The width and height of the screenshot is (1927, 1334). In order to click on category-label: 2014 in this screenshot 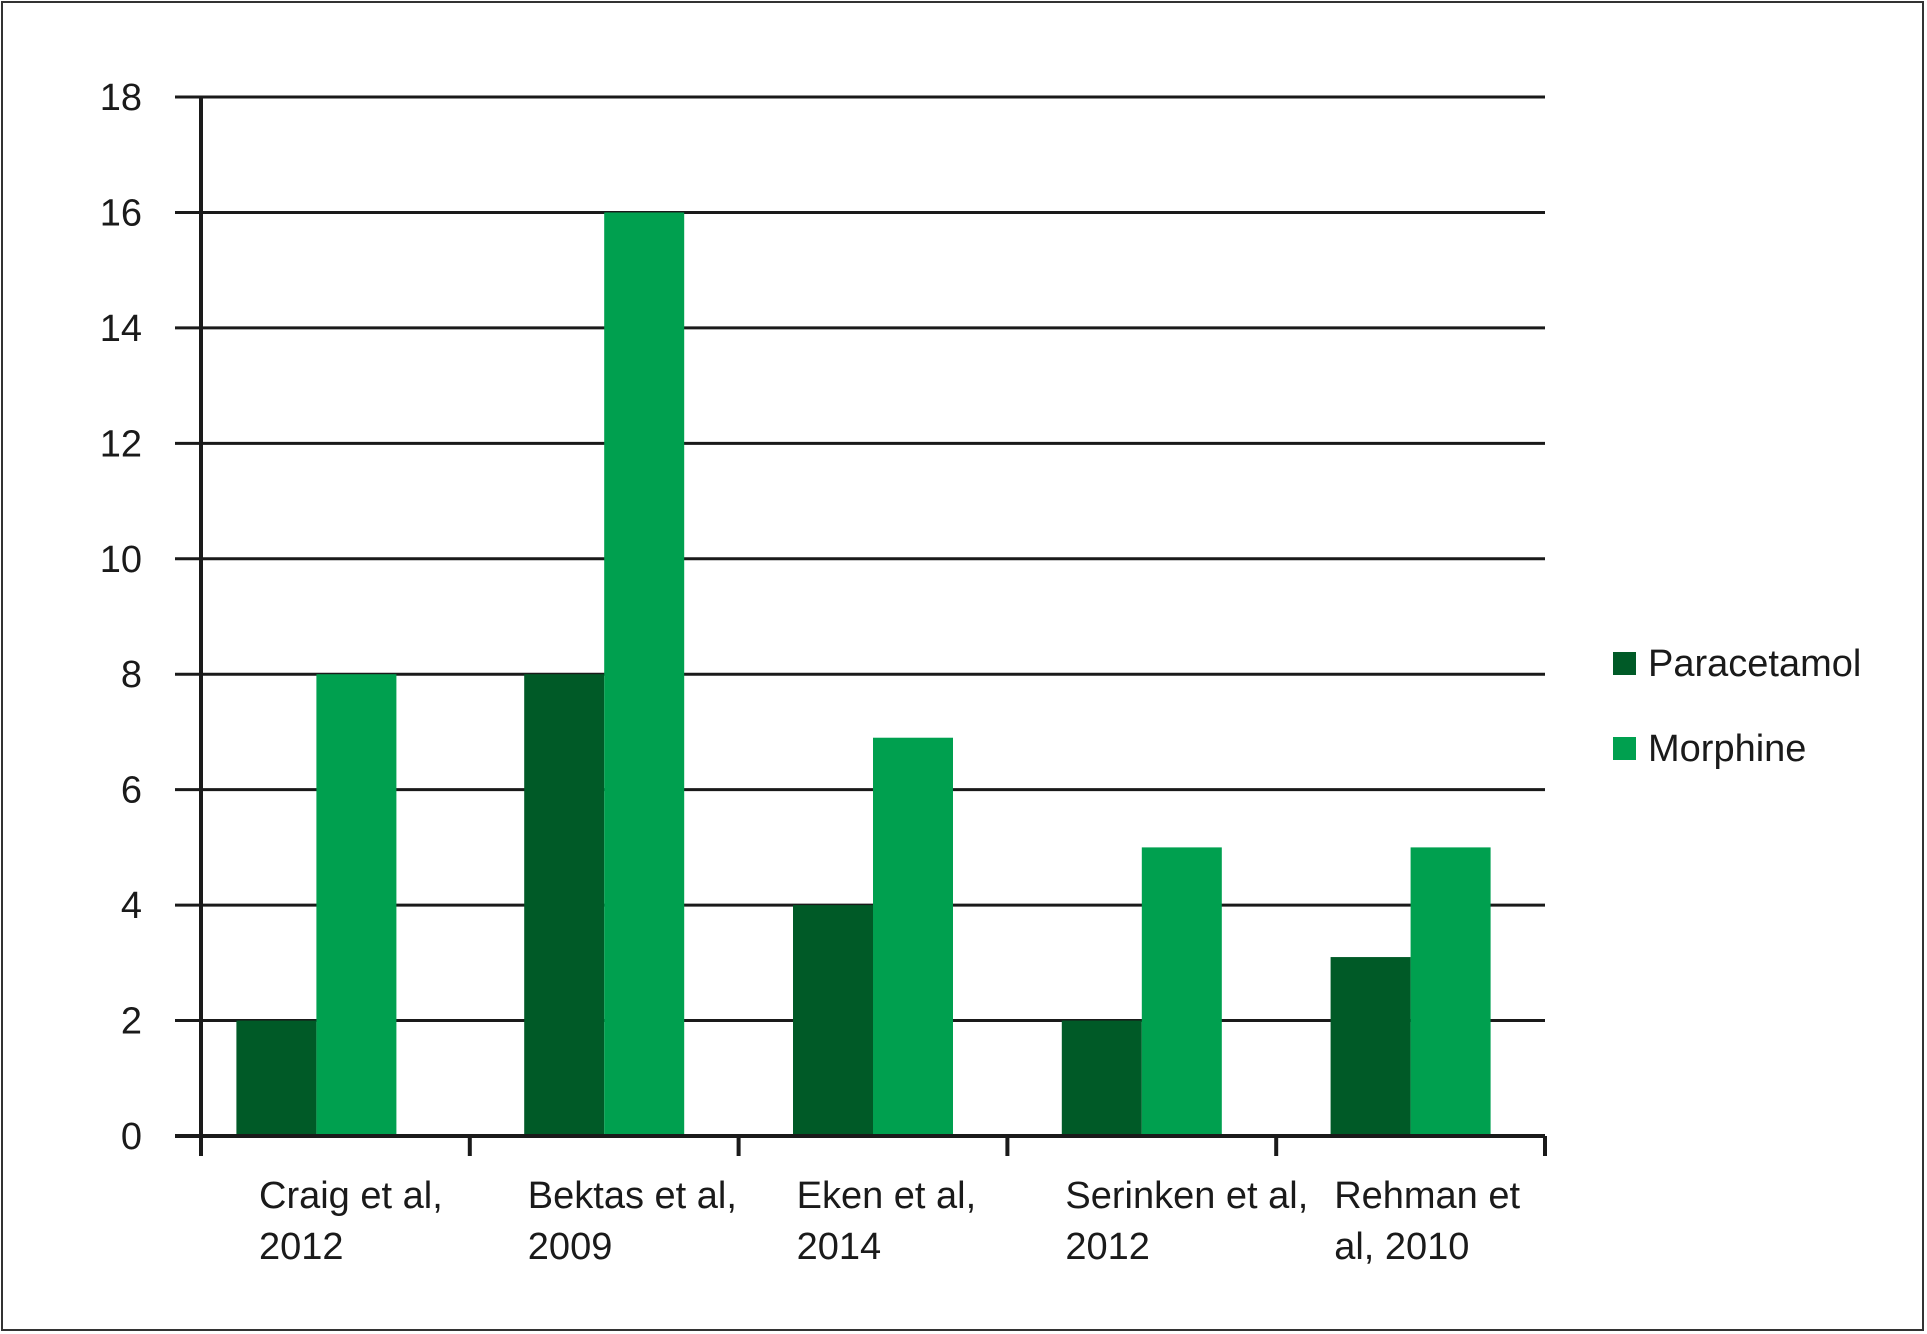, I will do `click(839, 1247)`.